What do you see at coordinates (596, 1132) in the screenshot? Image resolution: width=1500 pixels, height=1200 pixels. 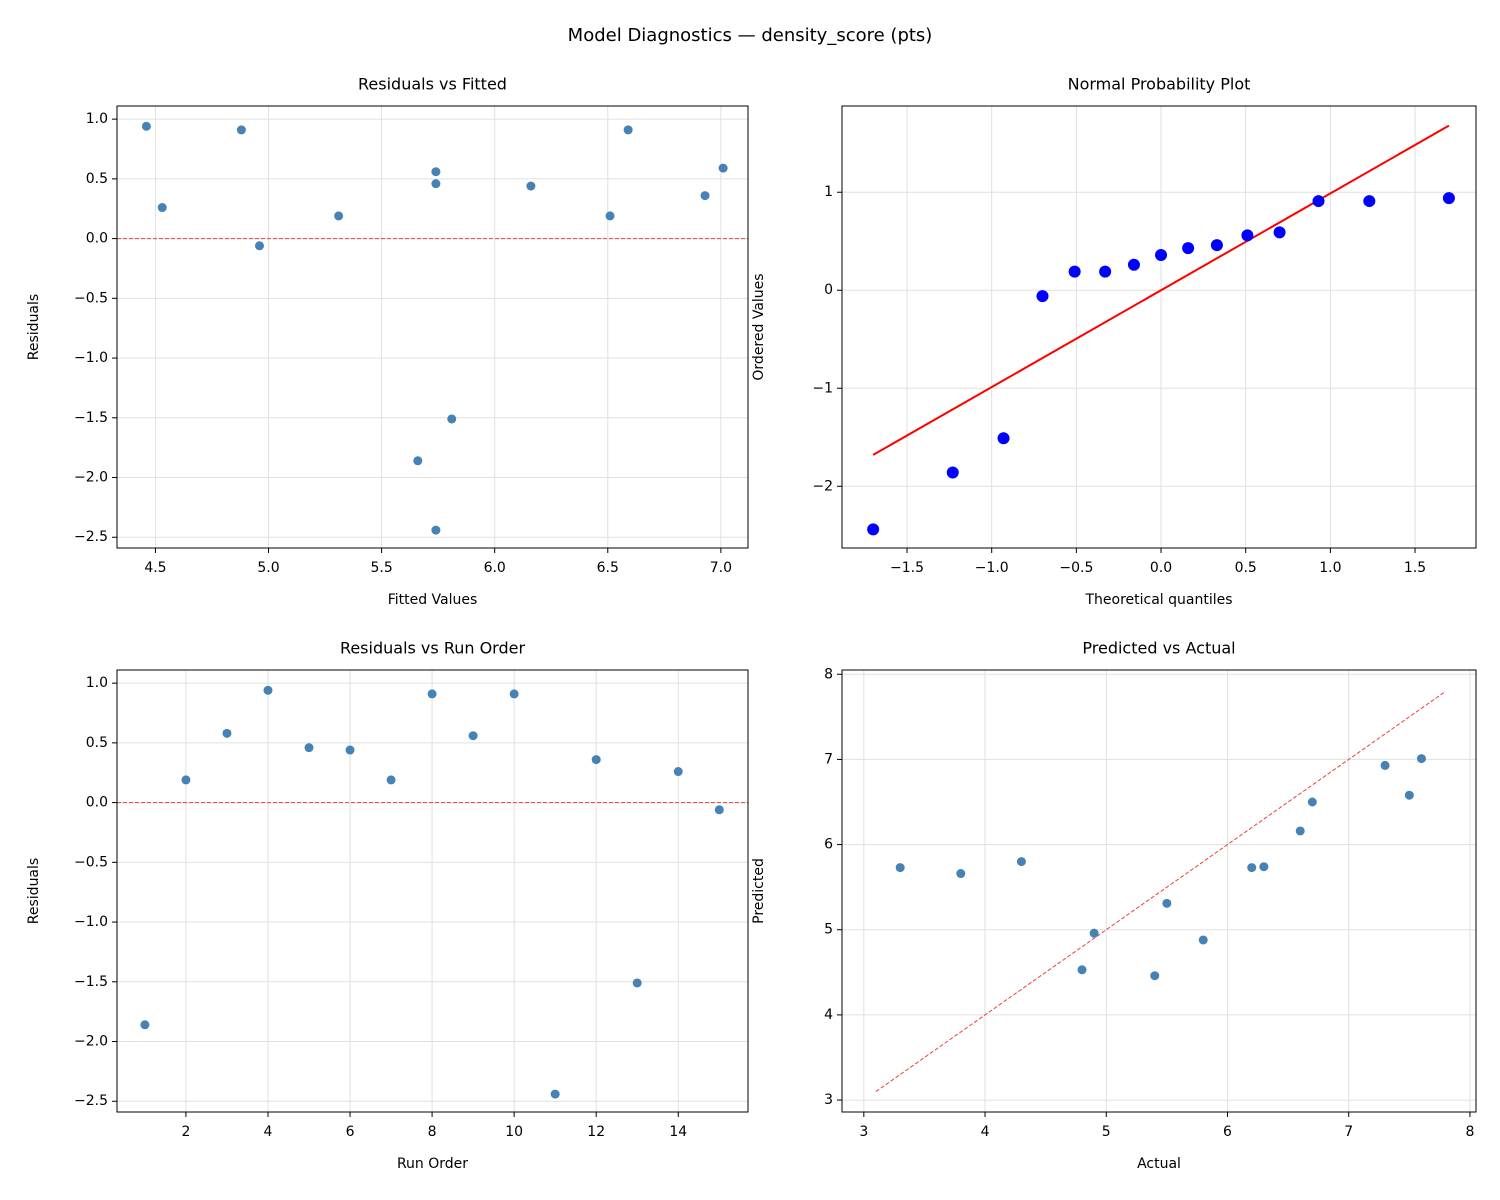 I see `x-tick-label: 12` at bounding box center [596, 1132].